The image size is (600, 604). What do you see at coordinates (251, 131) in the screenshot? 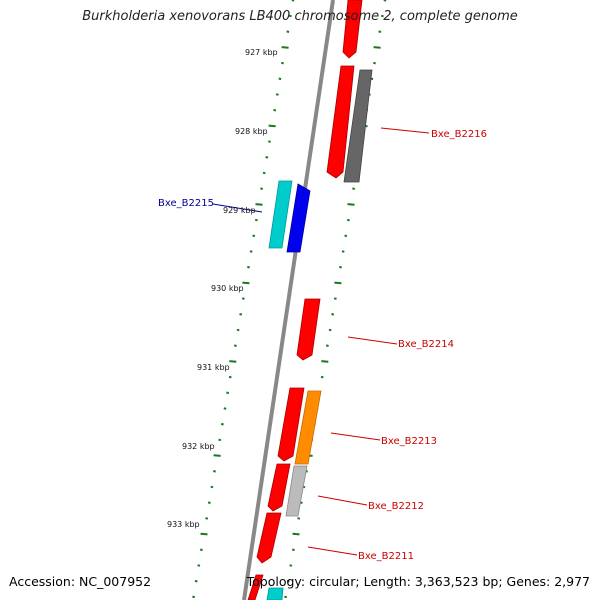
I see `ruler-label: 928 kbp` at bounding box center [251, 131].